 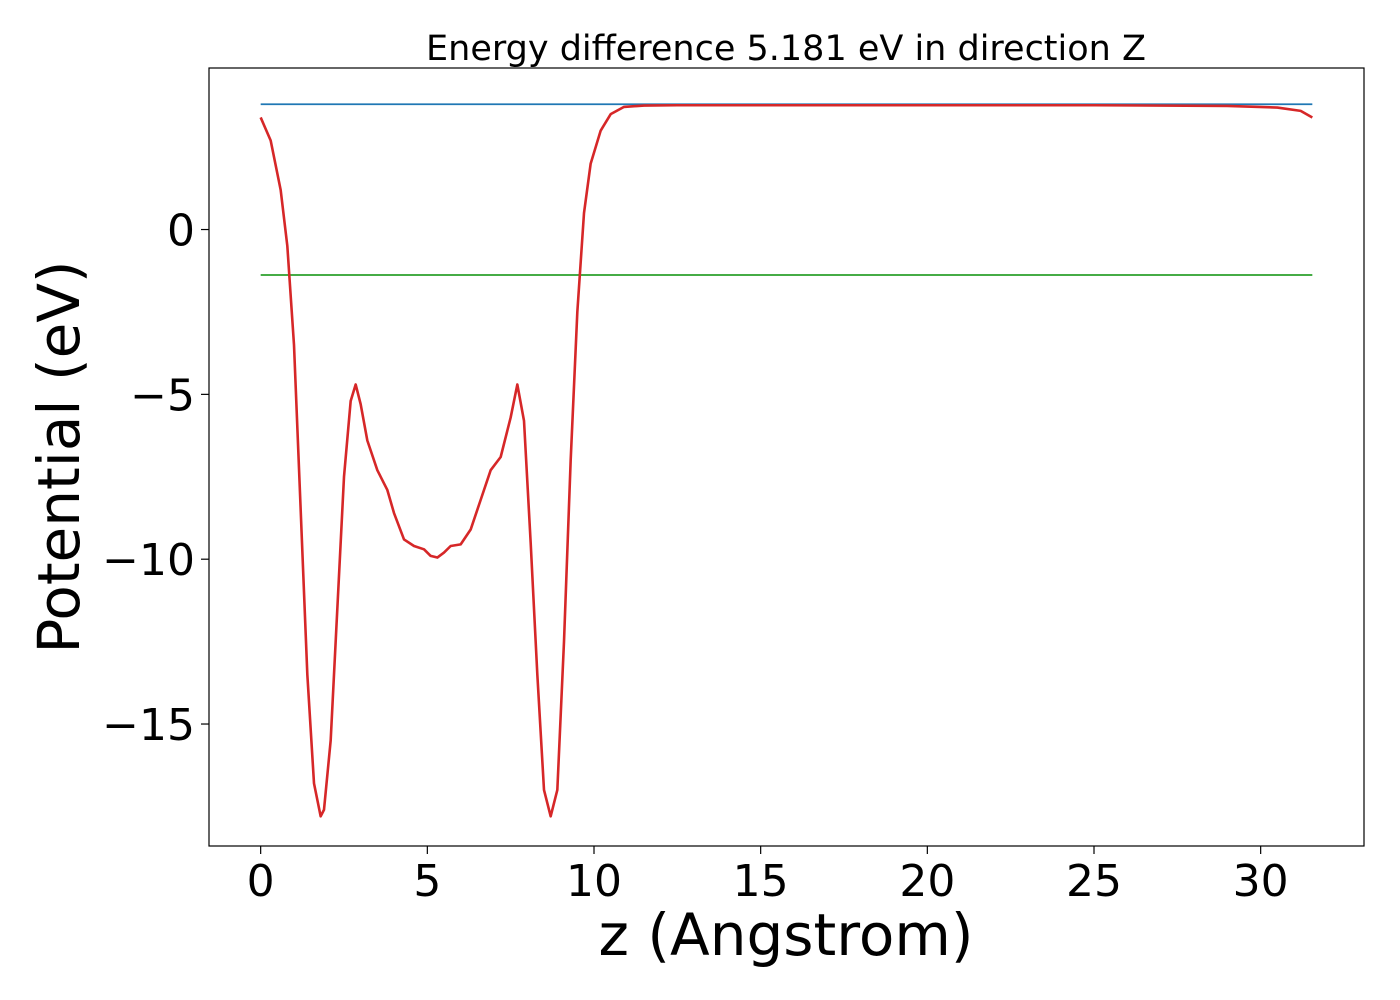 What do you see at coordinates (155, 478) in the screenshot?
I see `y-axis: 0 −5 −10 −15` at bounding box center [155, 478].